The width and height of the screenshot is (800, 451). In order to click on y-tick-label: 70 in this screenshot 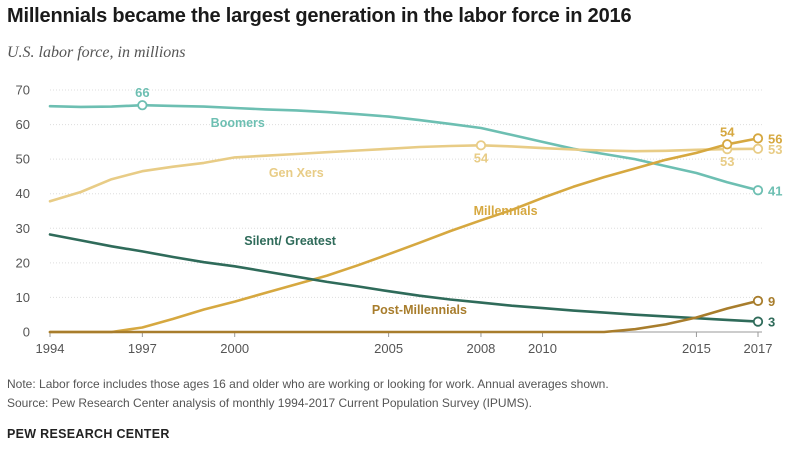, I will do `click(23, 90)`.